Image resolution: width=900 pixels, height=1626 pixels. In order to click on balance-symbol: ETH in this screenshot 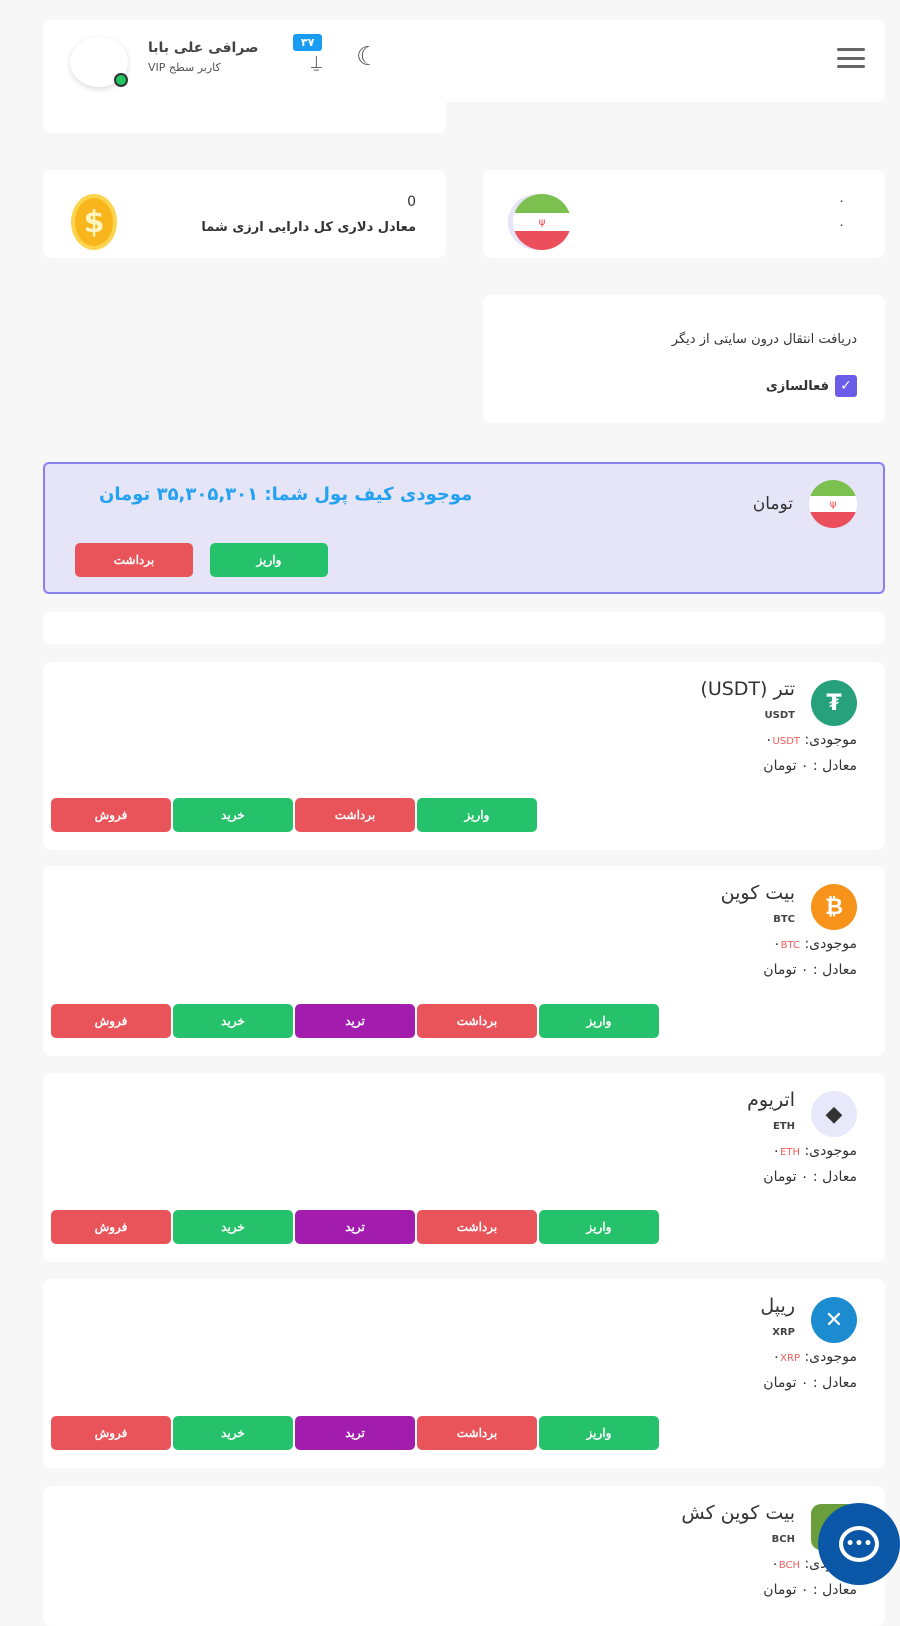, I will do `click(790, 1152)`.